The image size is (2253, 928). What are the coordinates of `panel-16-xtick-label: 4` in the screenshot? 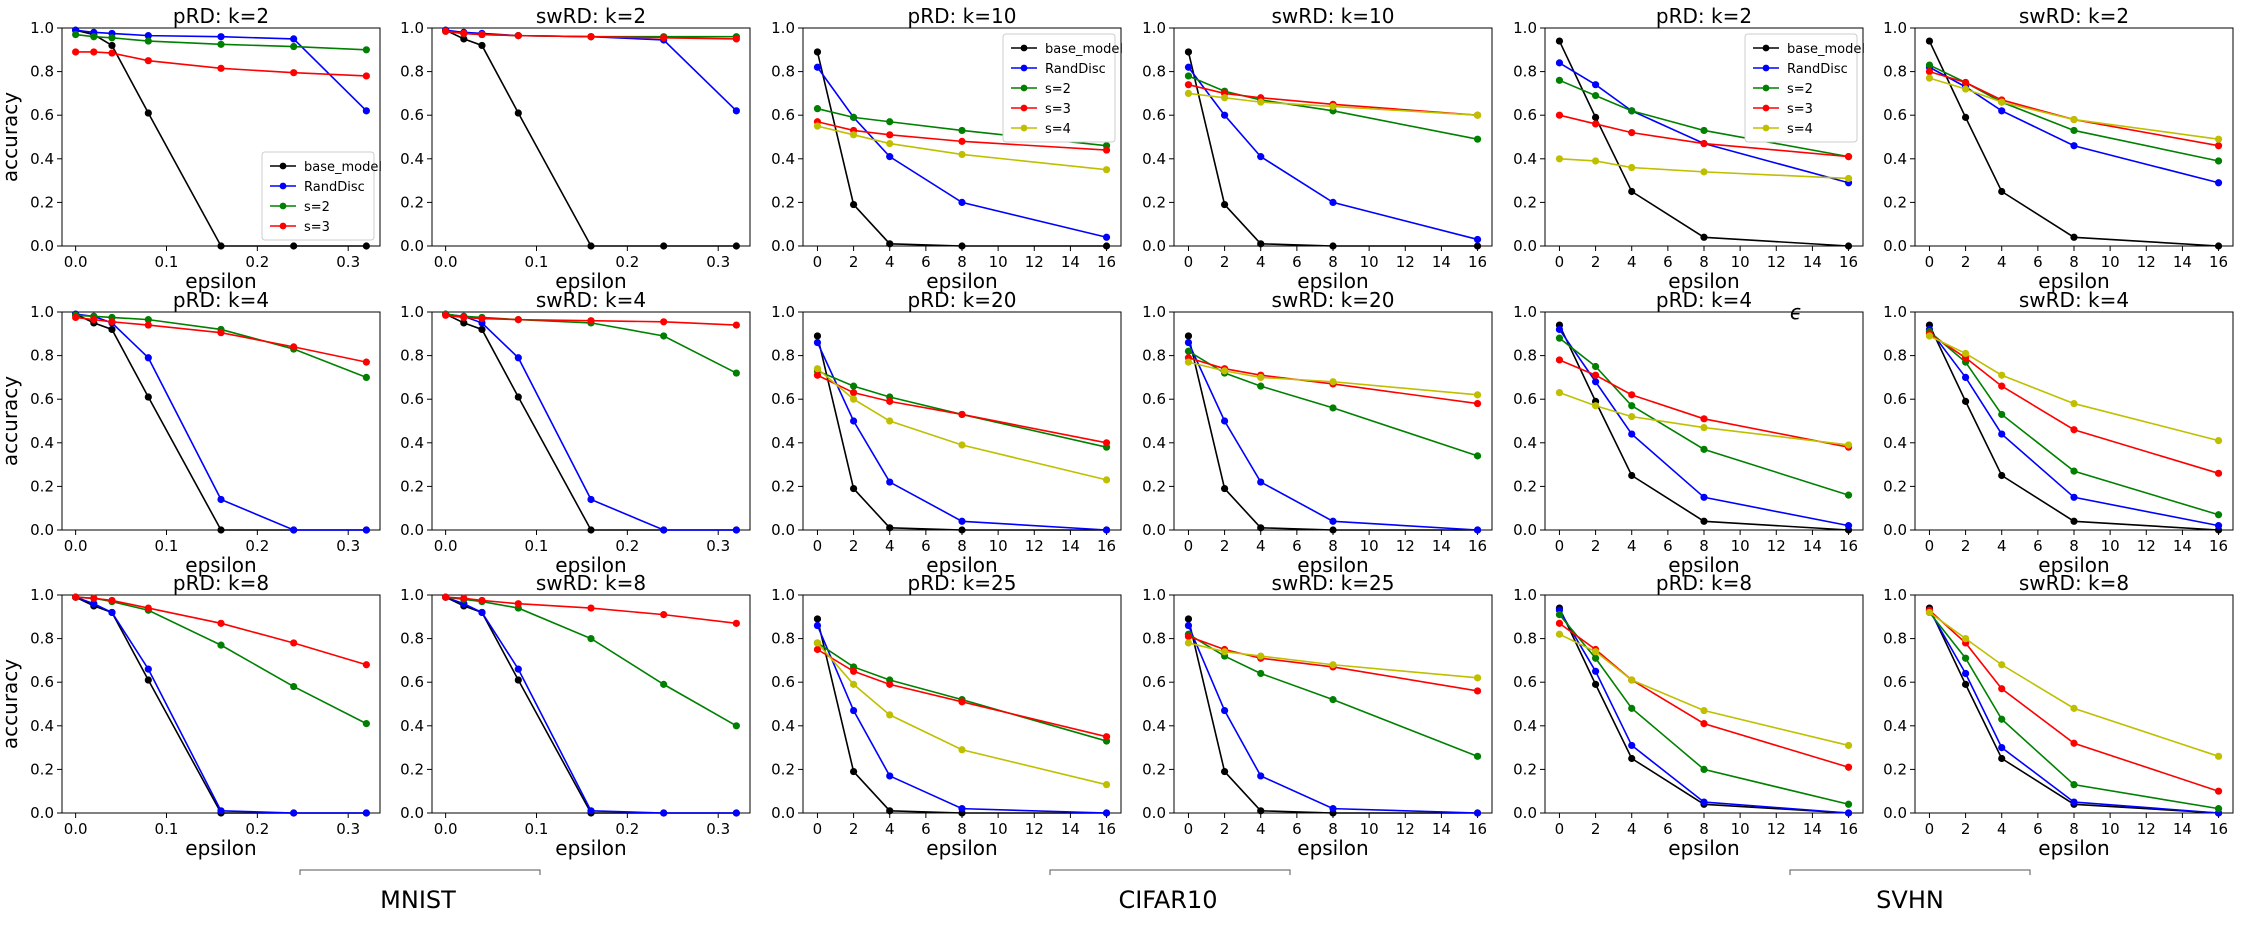 It's located at (1261, 829).